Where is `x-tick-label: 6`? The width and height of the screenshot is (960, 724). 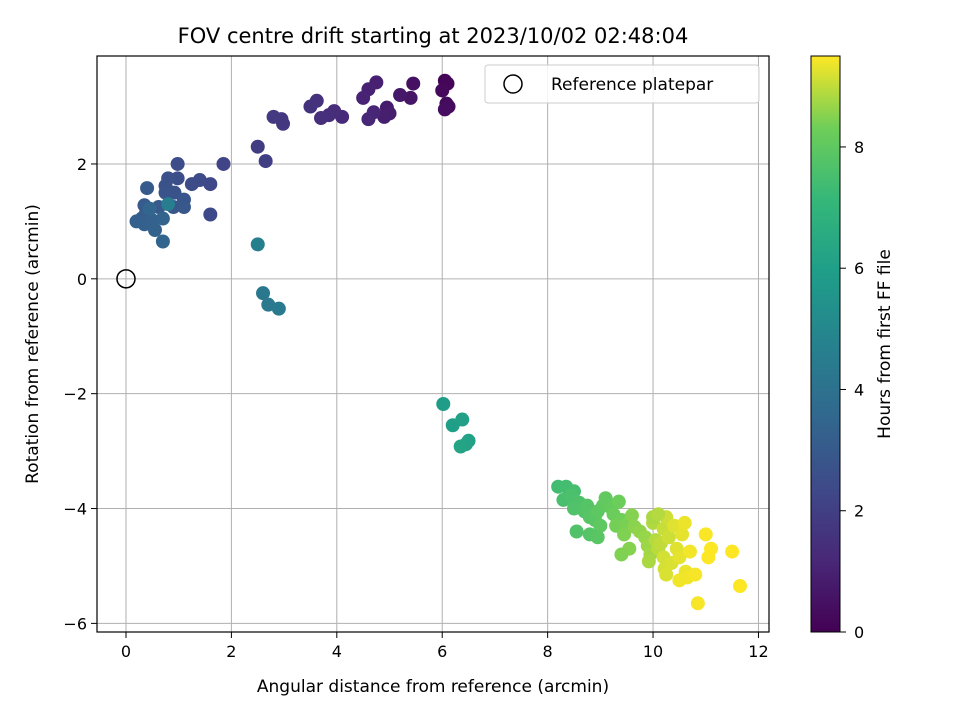 x-tick-label: 6 is located at coordinates (442, 651).